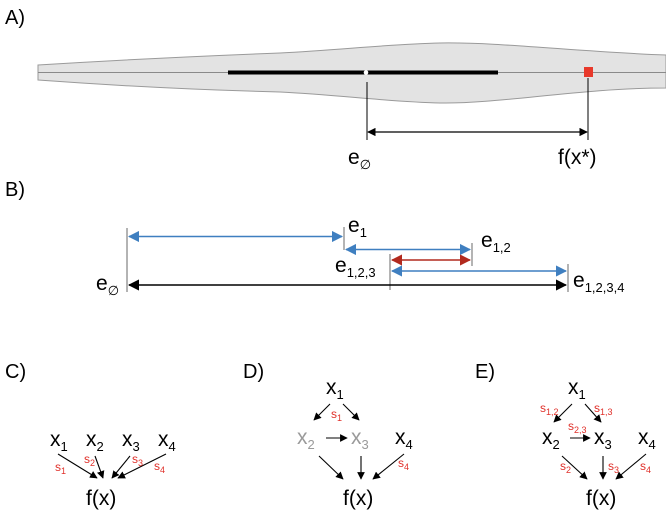 This screenshot has width=666, height=519. What do you see at coordinates (613, 467) in the screenshot?
I see `edge-label-s3-e: s3` at bounding box center [613, 467].